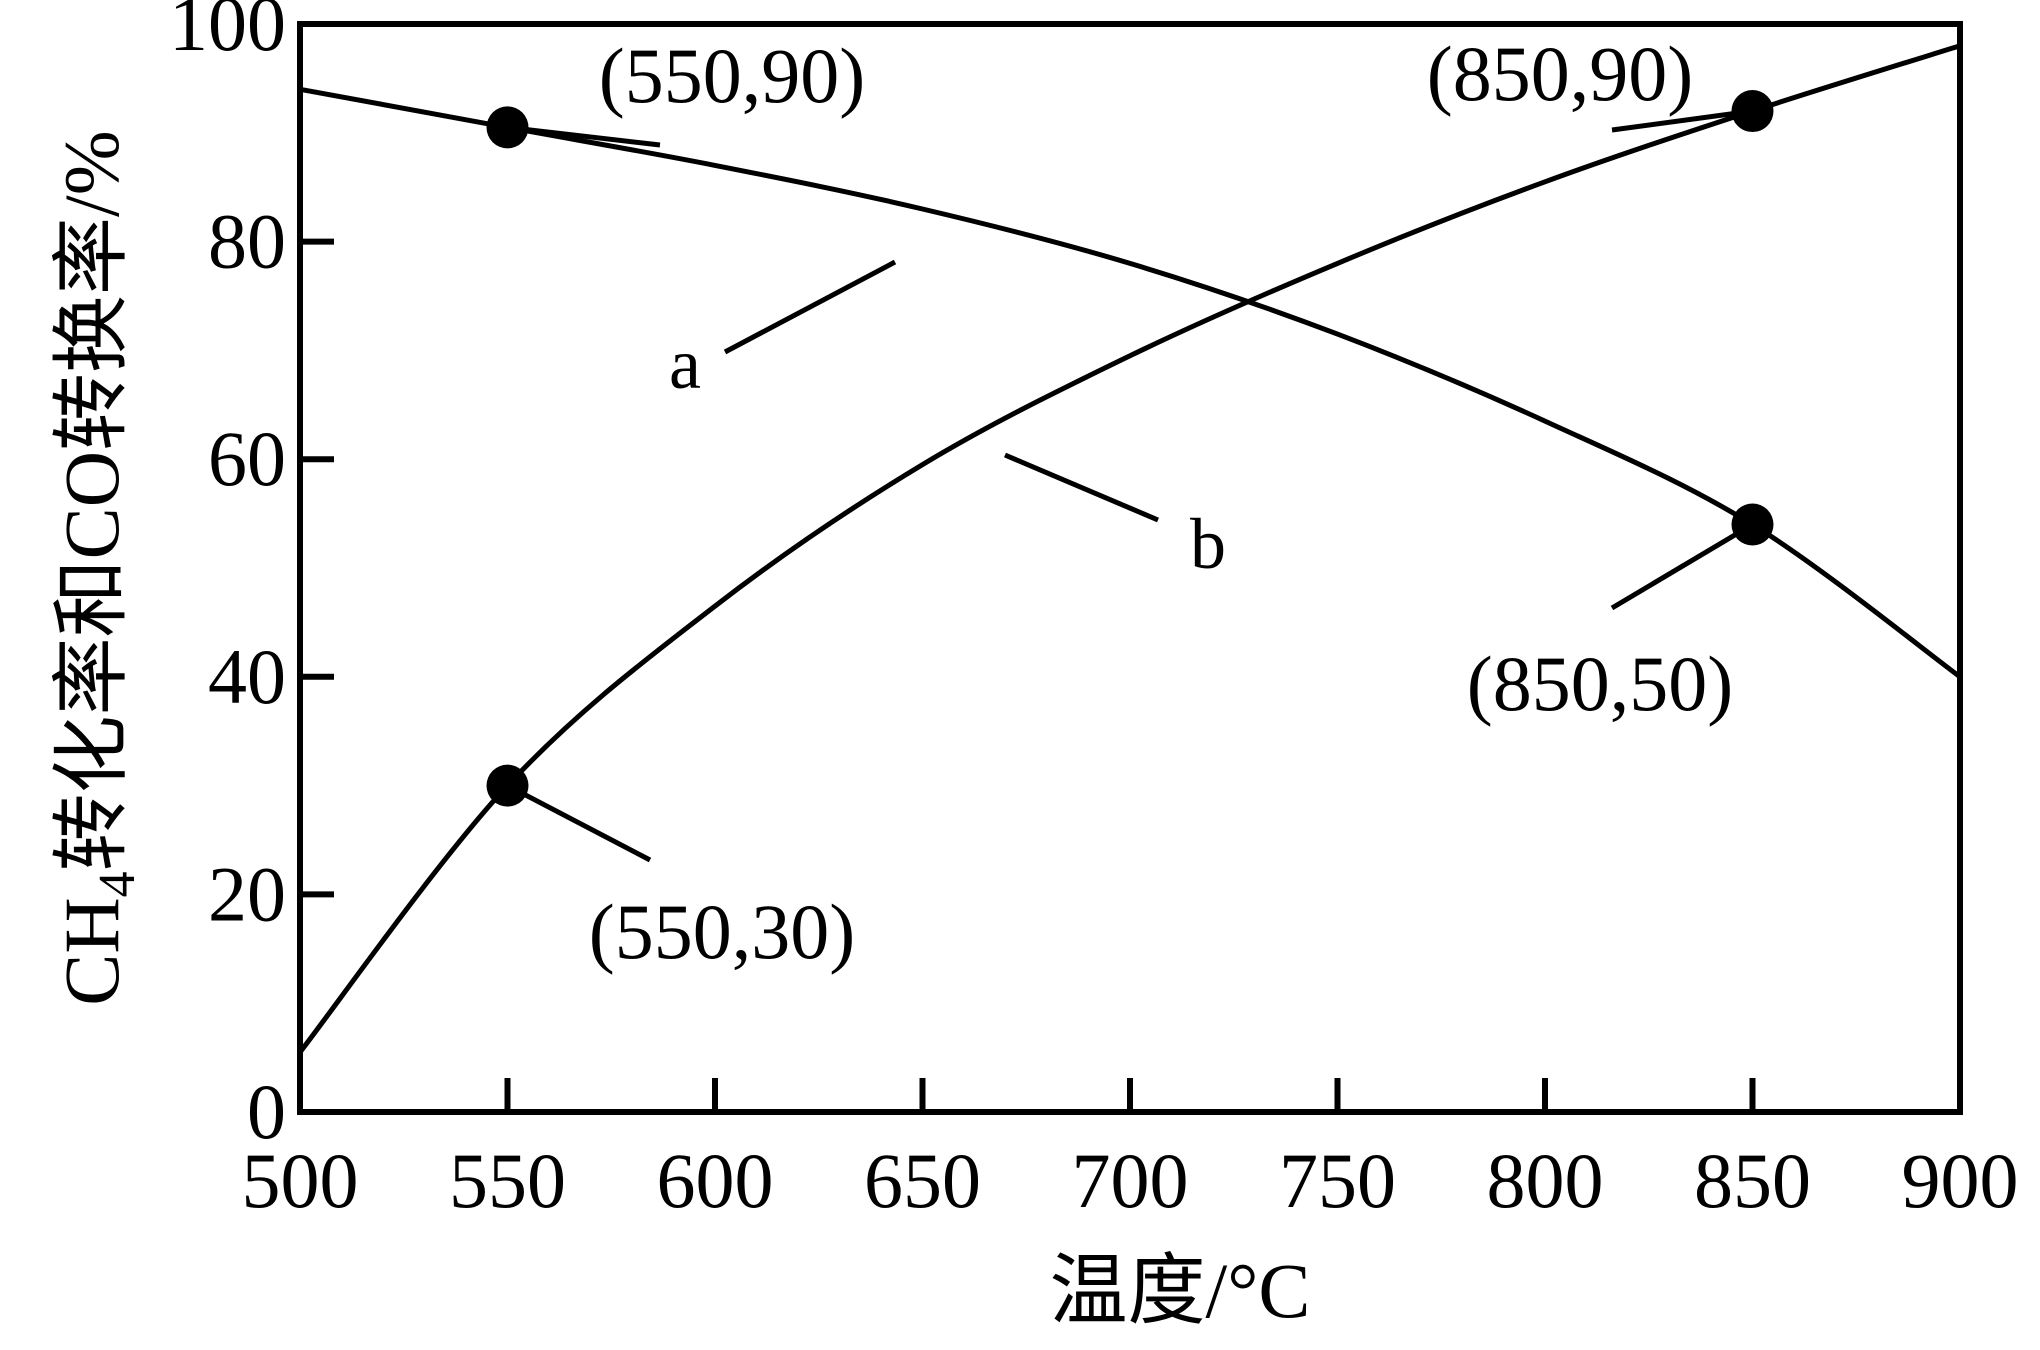  I want to click on x-tick-label: 900, so click(1960, 1180).